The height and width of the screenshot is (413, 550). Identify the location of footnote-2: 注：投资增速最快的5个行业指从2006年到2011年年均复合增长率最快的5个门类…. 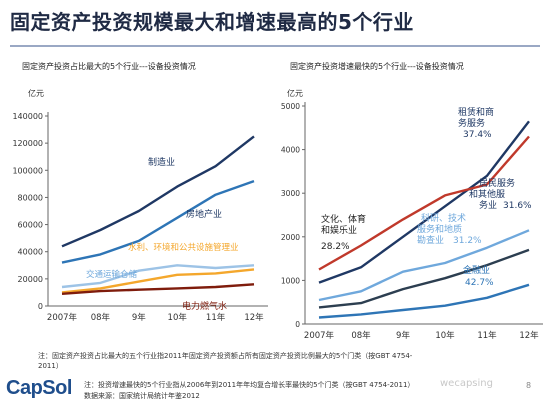
(249, 385).